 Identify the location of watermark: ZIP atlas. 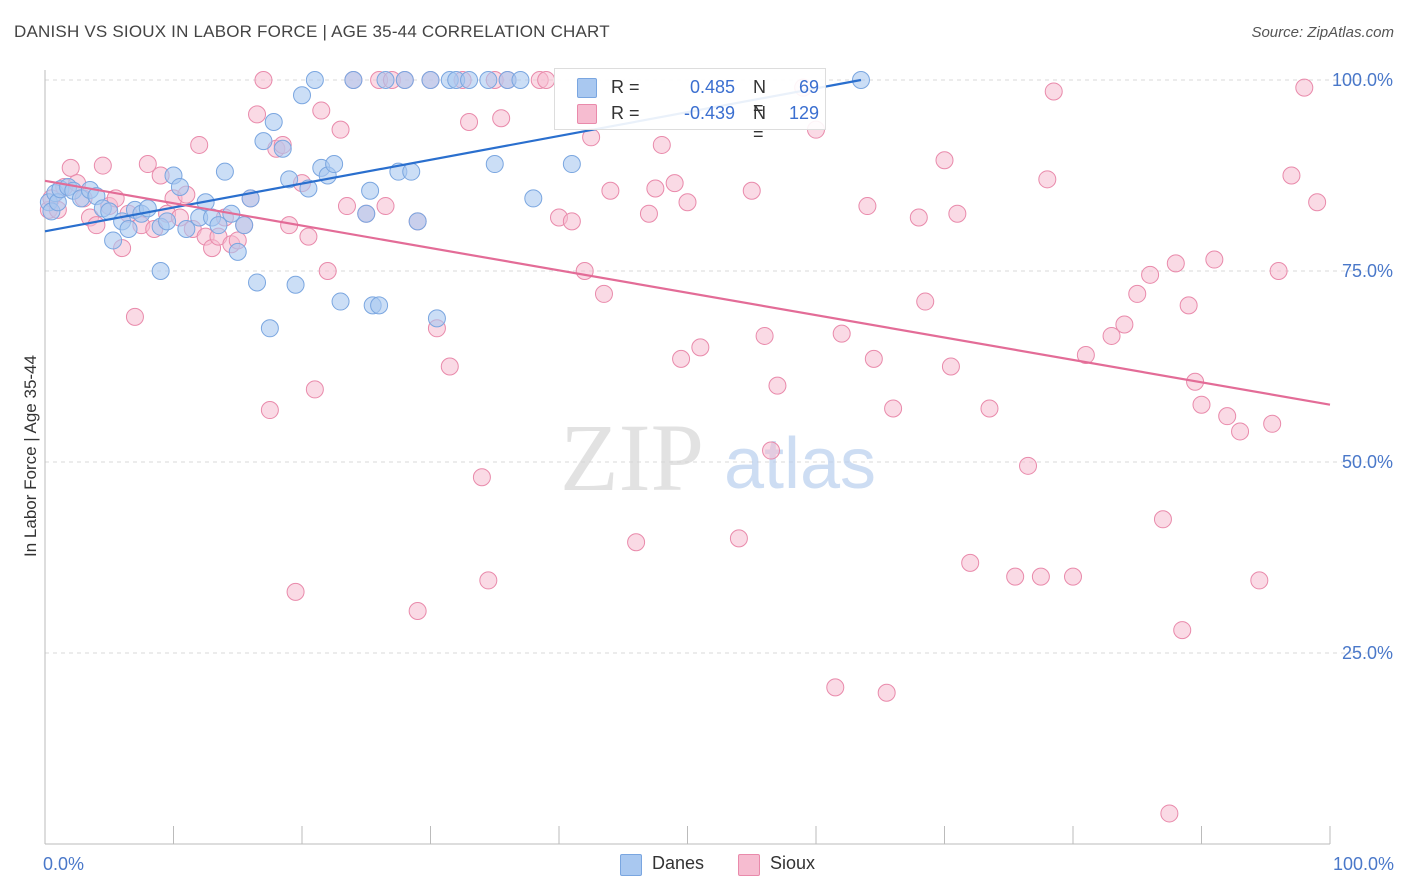
(718, 457).